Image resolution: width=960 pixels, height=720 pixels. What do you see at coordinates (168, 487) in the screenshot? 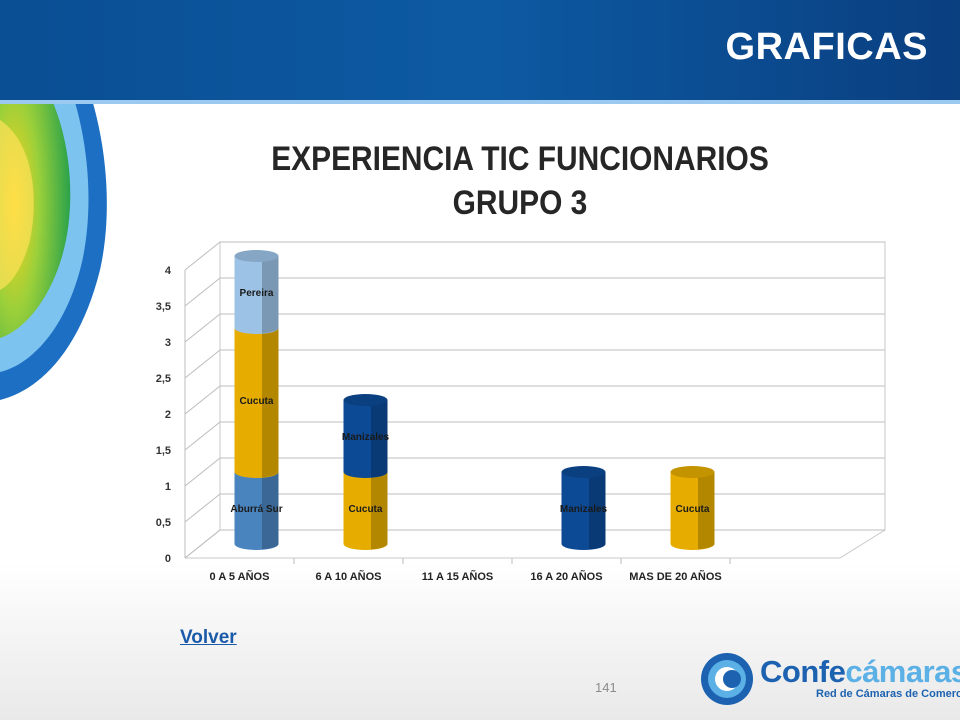
I see `y-tick-label: 1` at bounding box center [168, 487].